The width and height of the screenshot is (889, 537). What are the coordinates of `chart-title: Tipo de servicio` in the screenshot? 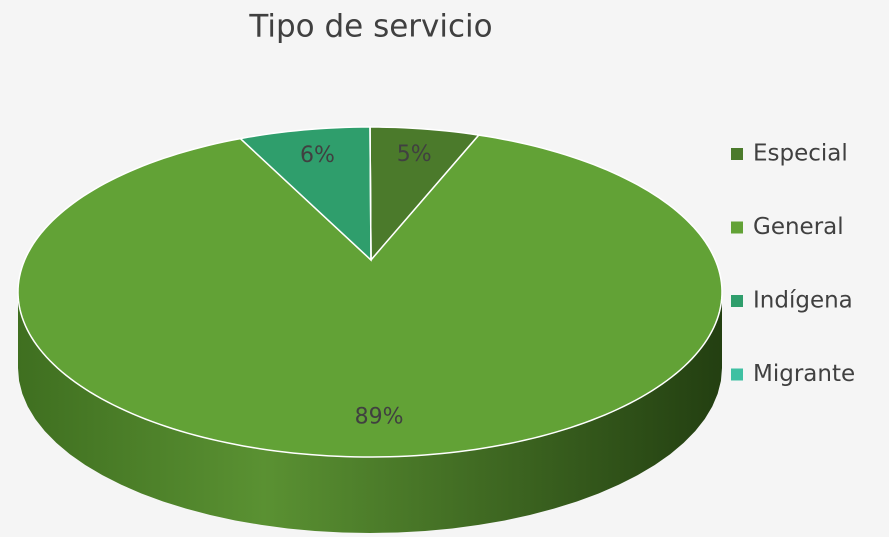 It's located at (370, 27).